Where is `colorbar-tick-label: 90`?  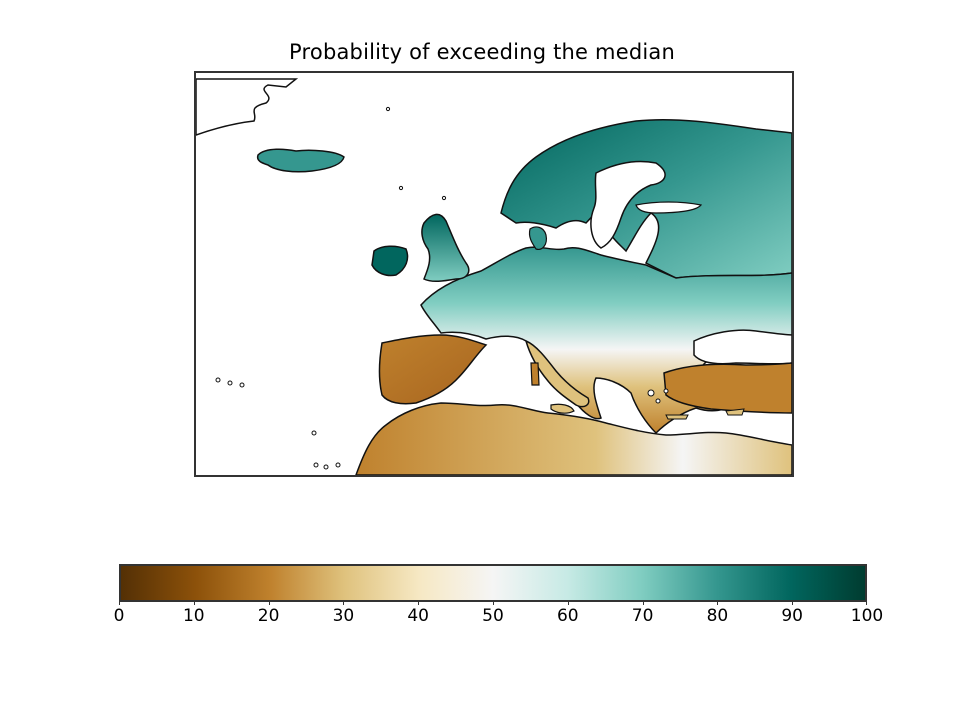 colorbar-tick-label: 90 is located at coordinates (792, 616).